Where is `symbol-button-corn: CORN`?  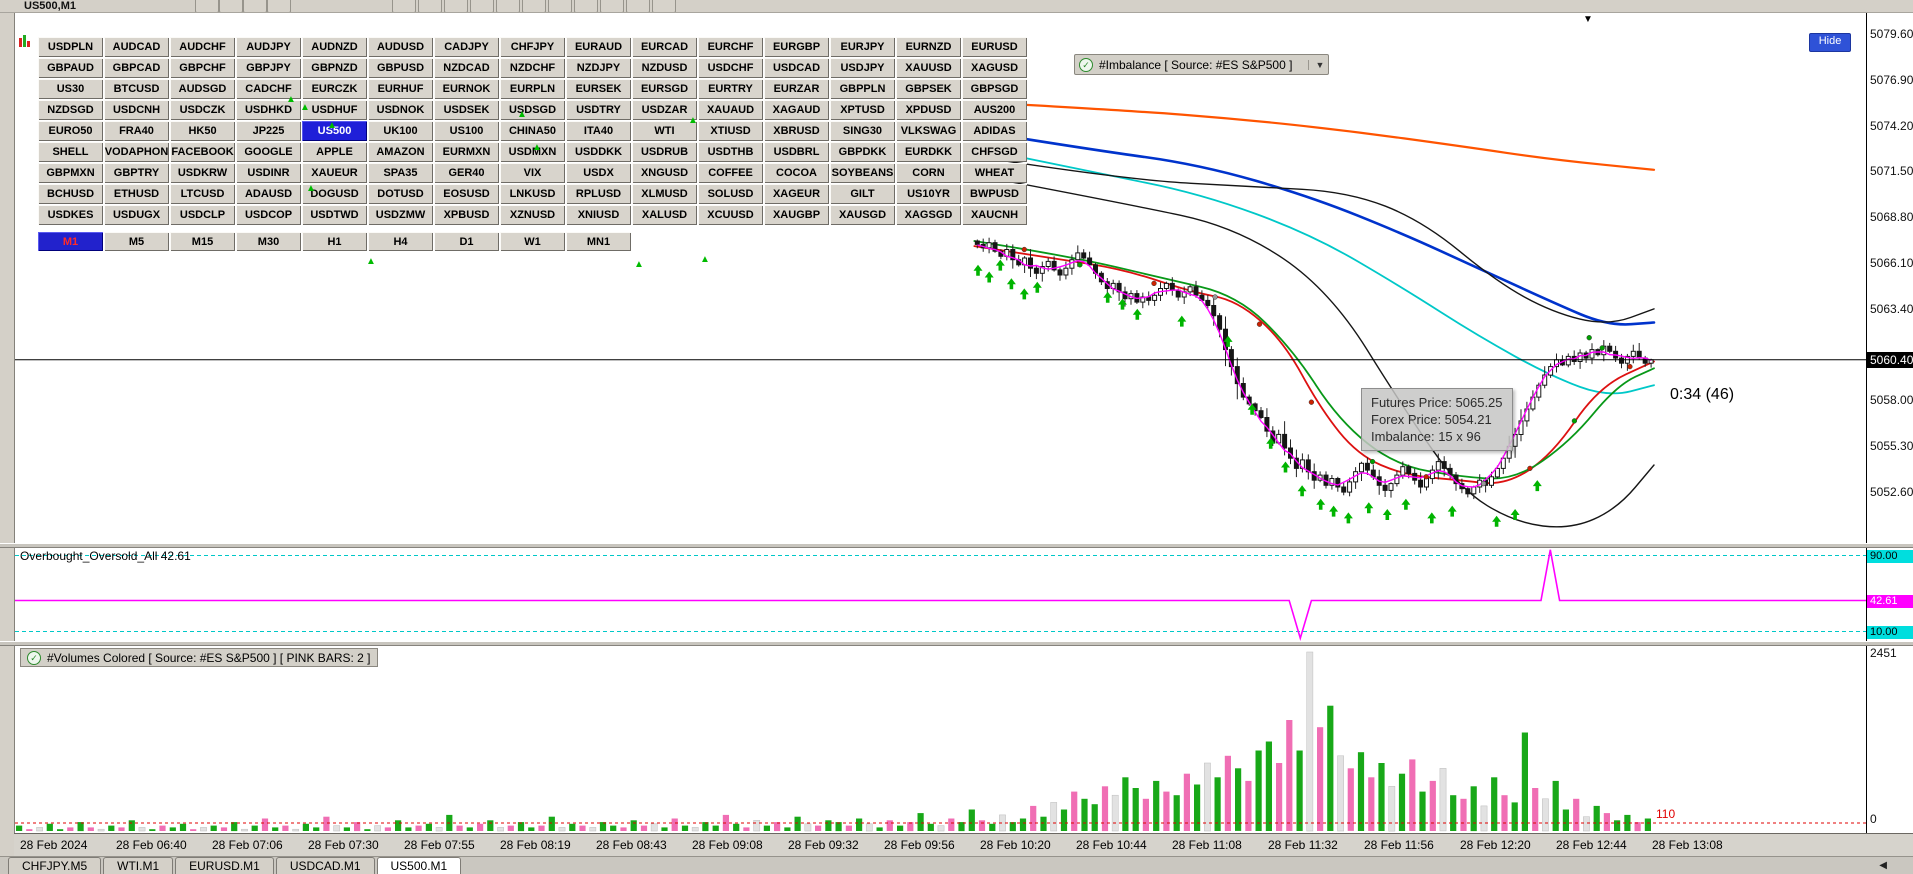
symbol-button-corn: CORN is located at coordinates (928, 173).